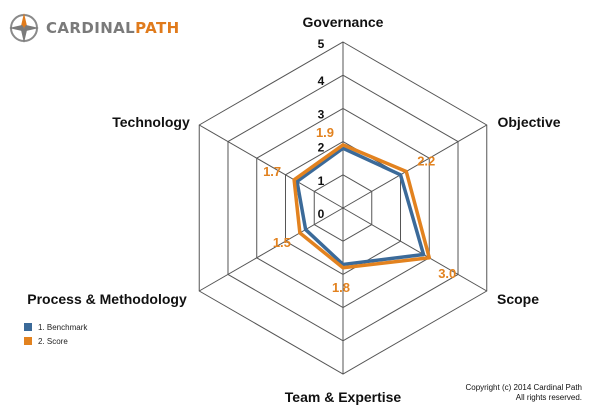 Image resolution: width=595 pixels, height=420 pixels. What do you see at coordinates (343, 397) in the screenshot?
I see `axis-label-team-expertise: Team & Expertise` at bounding box center [343, 397].